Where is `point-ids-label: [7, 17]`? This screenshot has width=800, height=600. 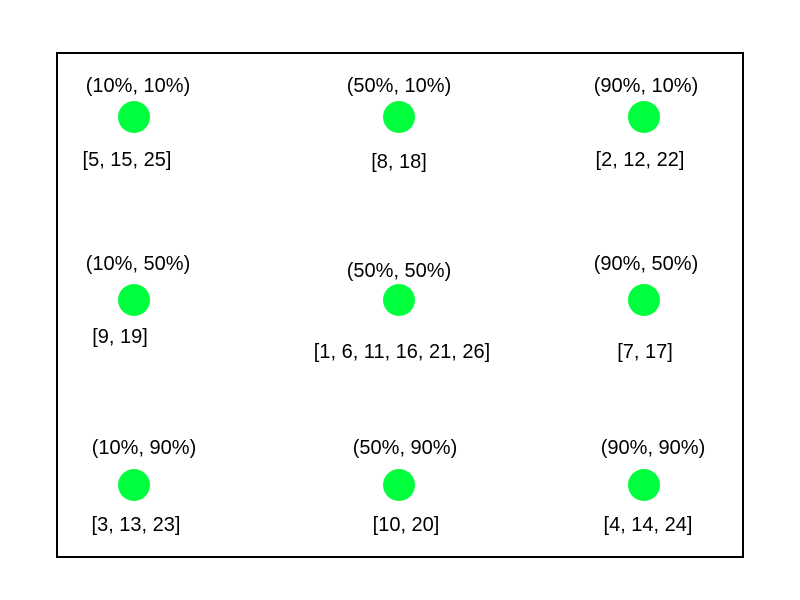 point-ids-label: [7, 17] is located at coordinates (645, 352).